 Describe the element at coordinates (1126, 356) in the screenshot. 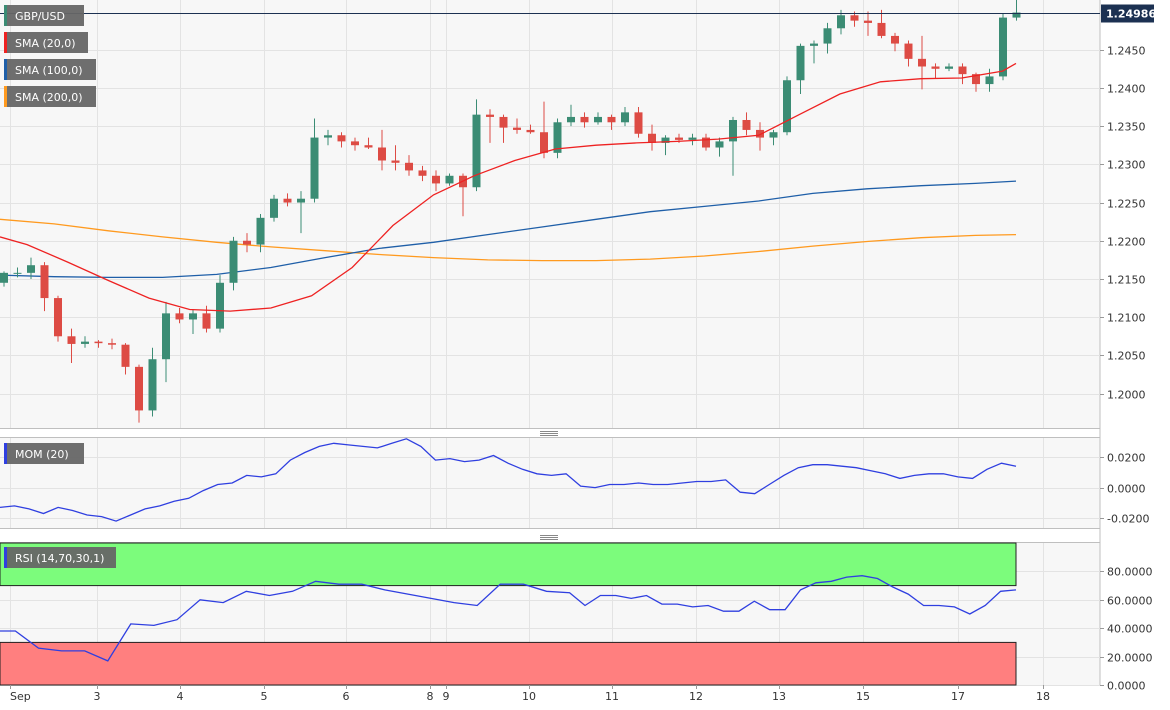

I see `price-y-tick-label: 1.2050` at that location.